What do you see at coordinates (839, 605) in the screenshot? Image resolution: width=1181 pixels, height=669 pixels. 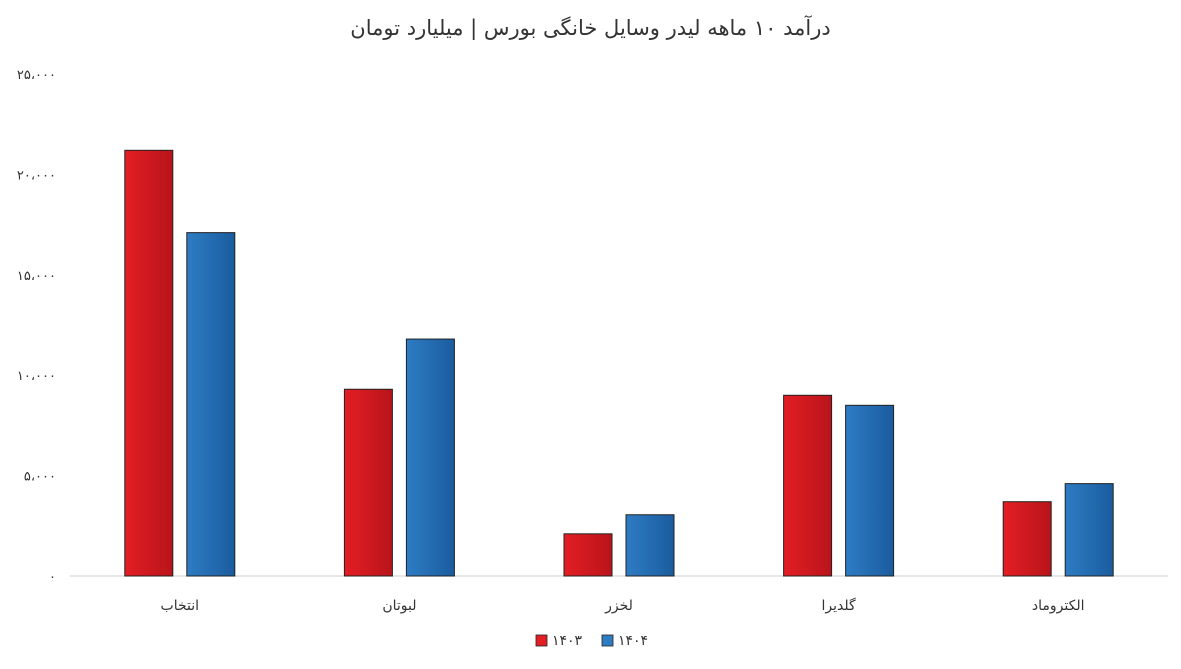 I see `x-category-label: گلدیرا` at bounding box center [839, 605].